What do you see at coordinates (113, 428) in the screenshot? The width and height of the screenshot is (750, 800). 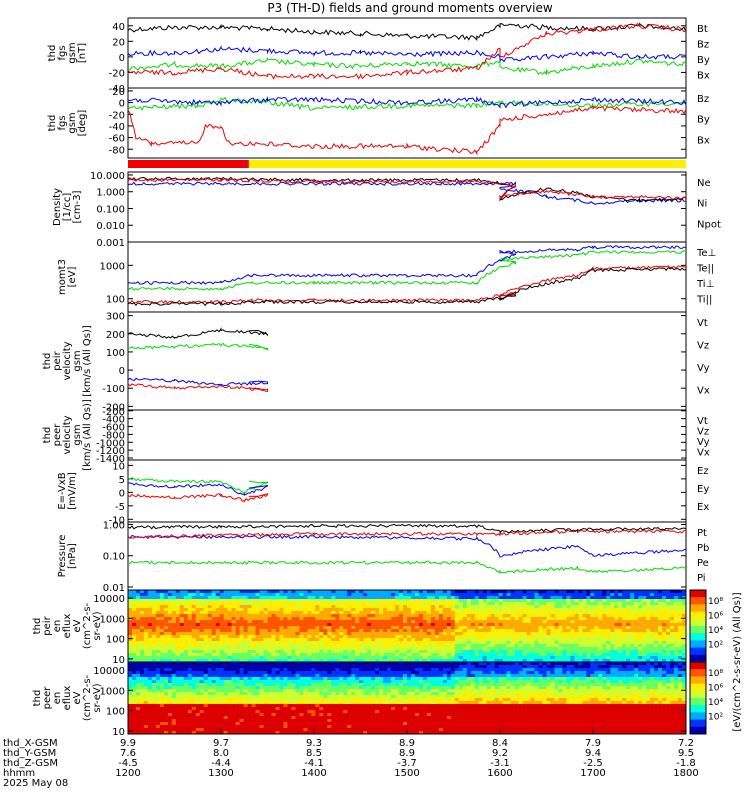 I see `ytick-label: -600` at bounding box center [113, 428].